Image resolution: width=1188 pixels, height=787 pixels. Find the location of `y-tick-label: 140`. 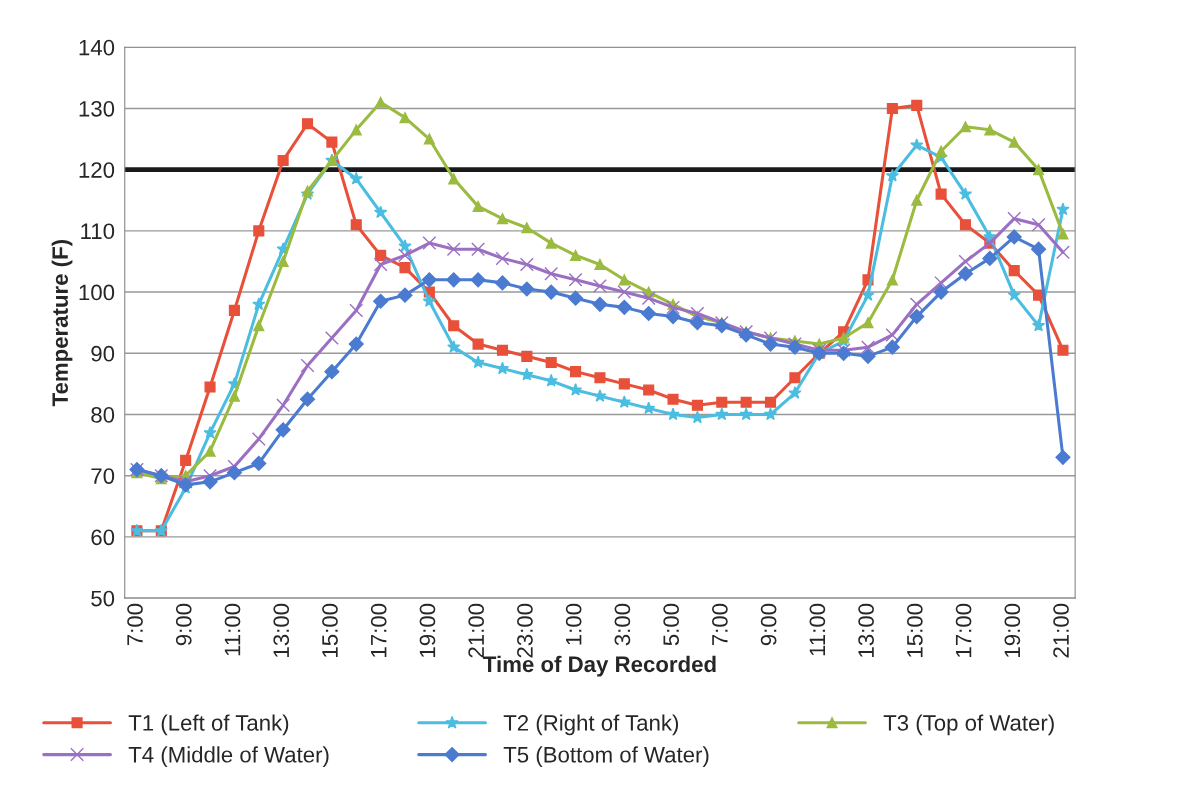

y-tick-label: 140 is located at coordinates (97, 47).